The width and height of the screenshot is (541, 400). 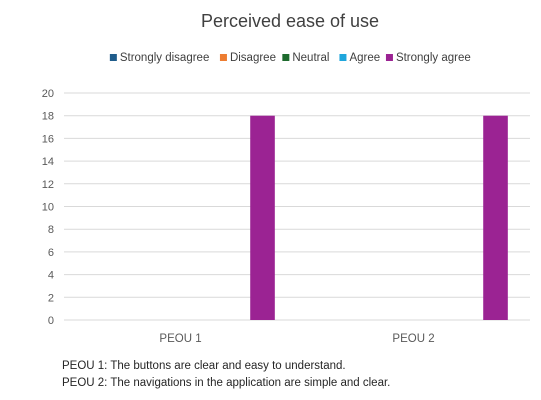 I want to click on y-tick-20: 20, so click(x=48, y=94).